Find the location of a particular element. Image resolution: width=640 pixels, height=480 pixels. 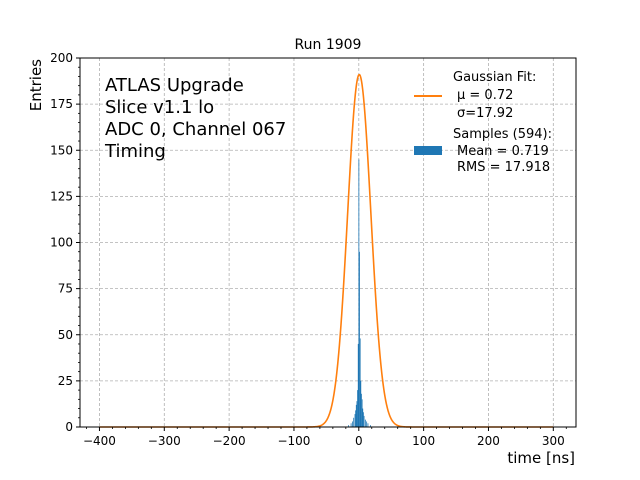

histogram-bars is located at coordinates (359, 293).